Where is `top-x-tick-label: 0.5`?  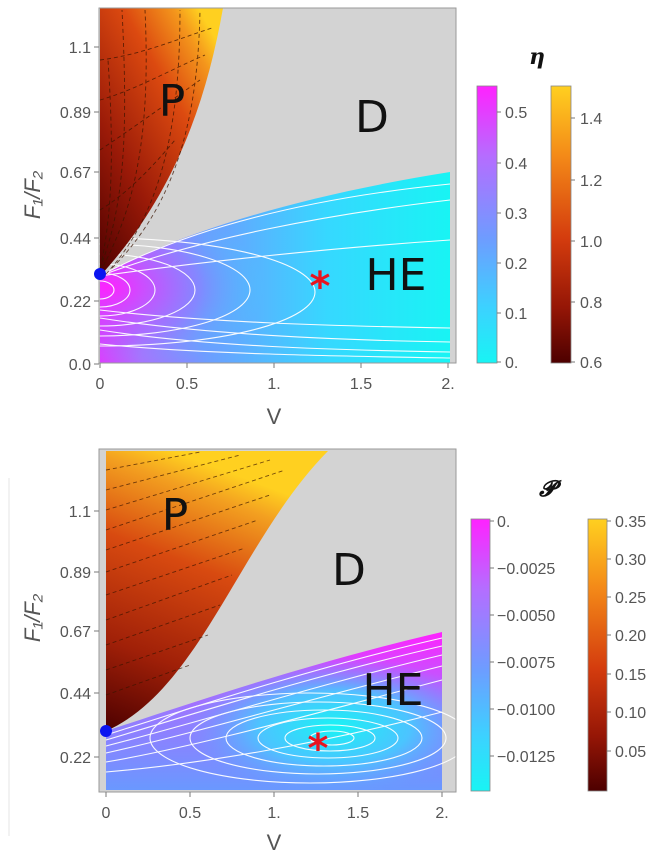
top-x-tick-label: 0.5 is located at coordinates (187, 384).